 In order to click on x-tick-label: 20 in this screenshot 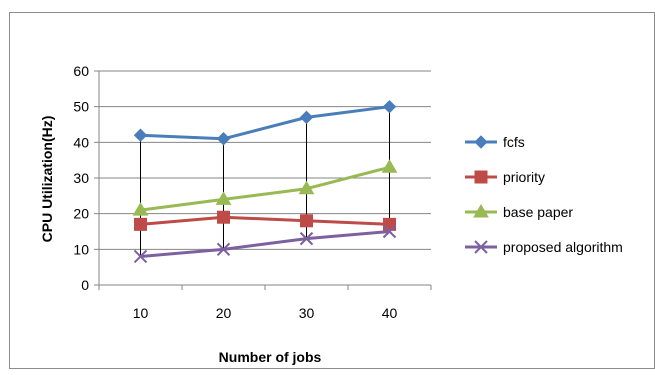, I will do `click(224, 313)`.